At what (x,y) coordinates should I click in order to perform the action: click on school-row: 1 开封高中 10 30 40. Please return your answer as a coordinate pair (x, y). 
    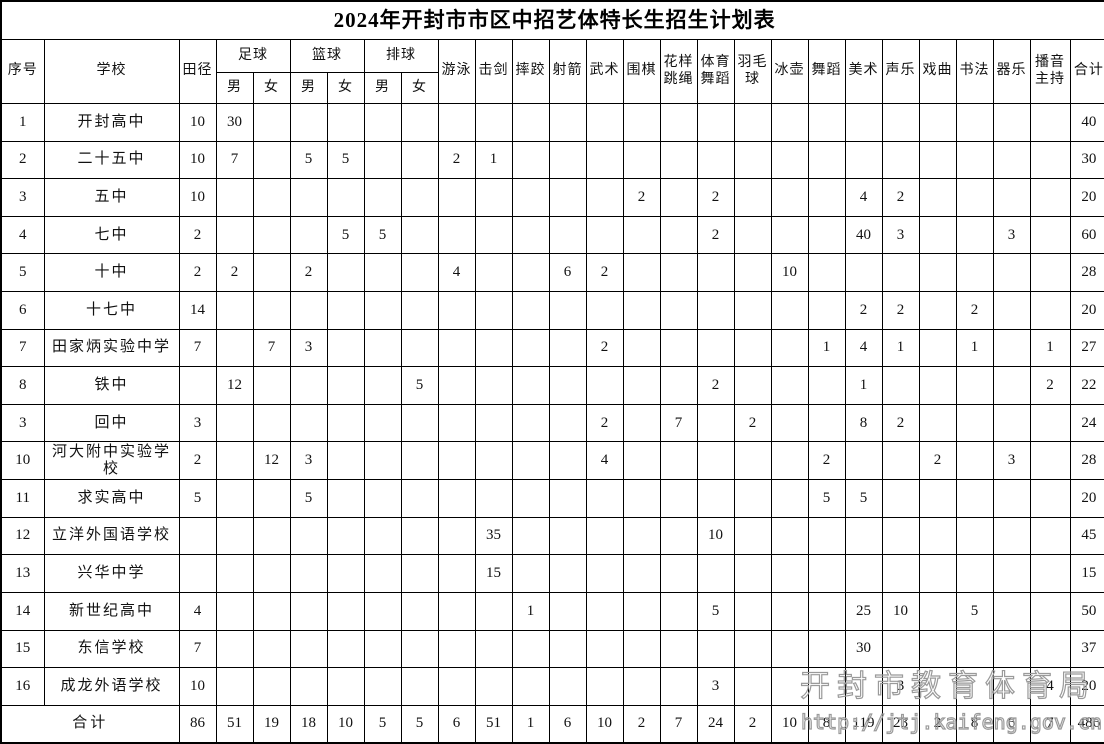
    Looking at the image, I should click on (552, 122).